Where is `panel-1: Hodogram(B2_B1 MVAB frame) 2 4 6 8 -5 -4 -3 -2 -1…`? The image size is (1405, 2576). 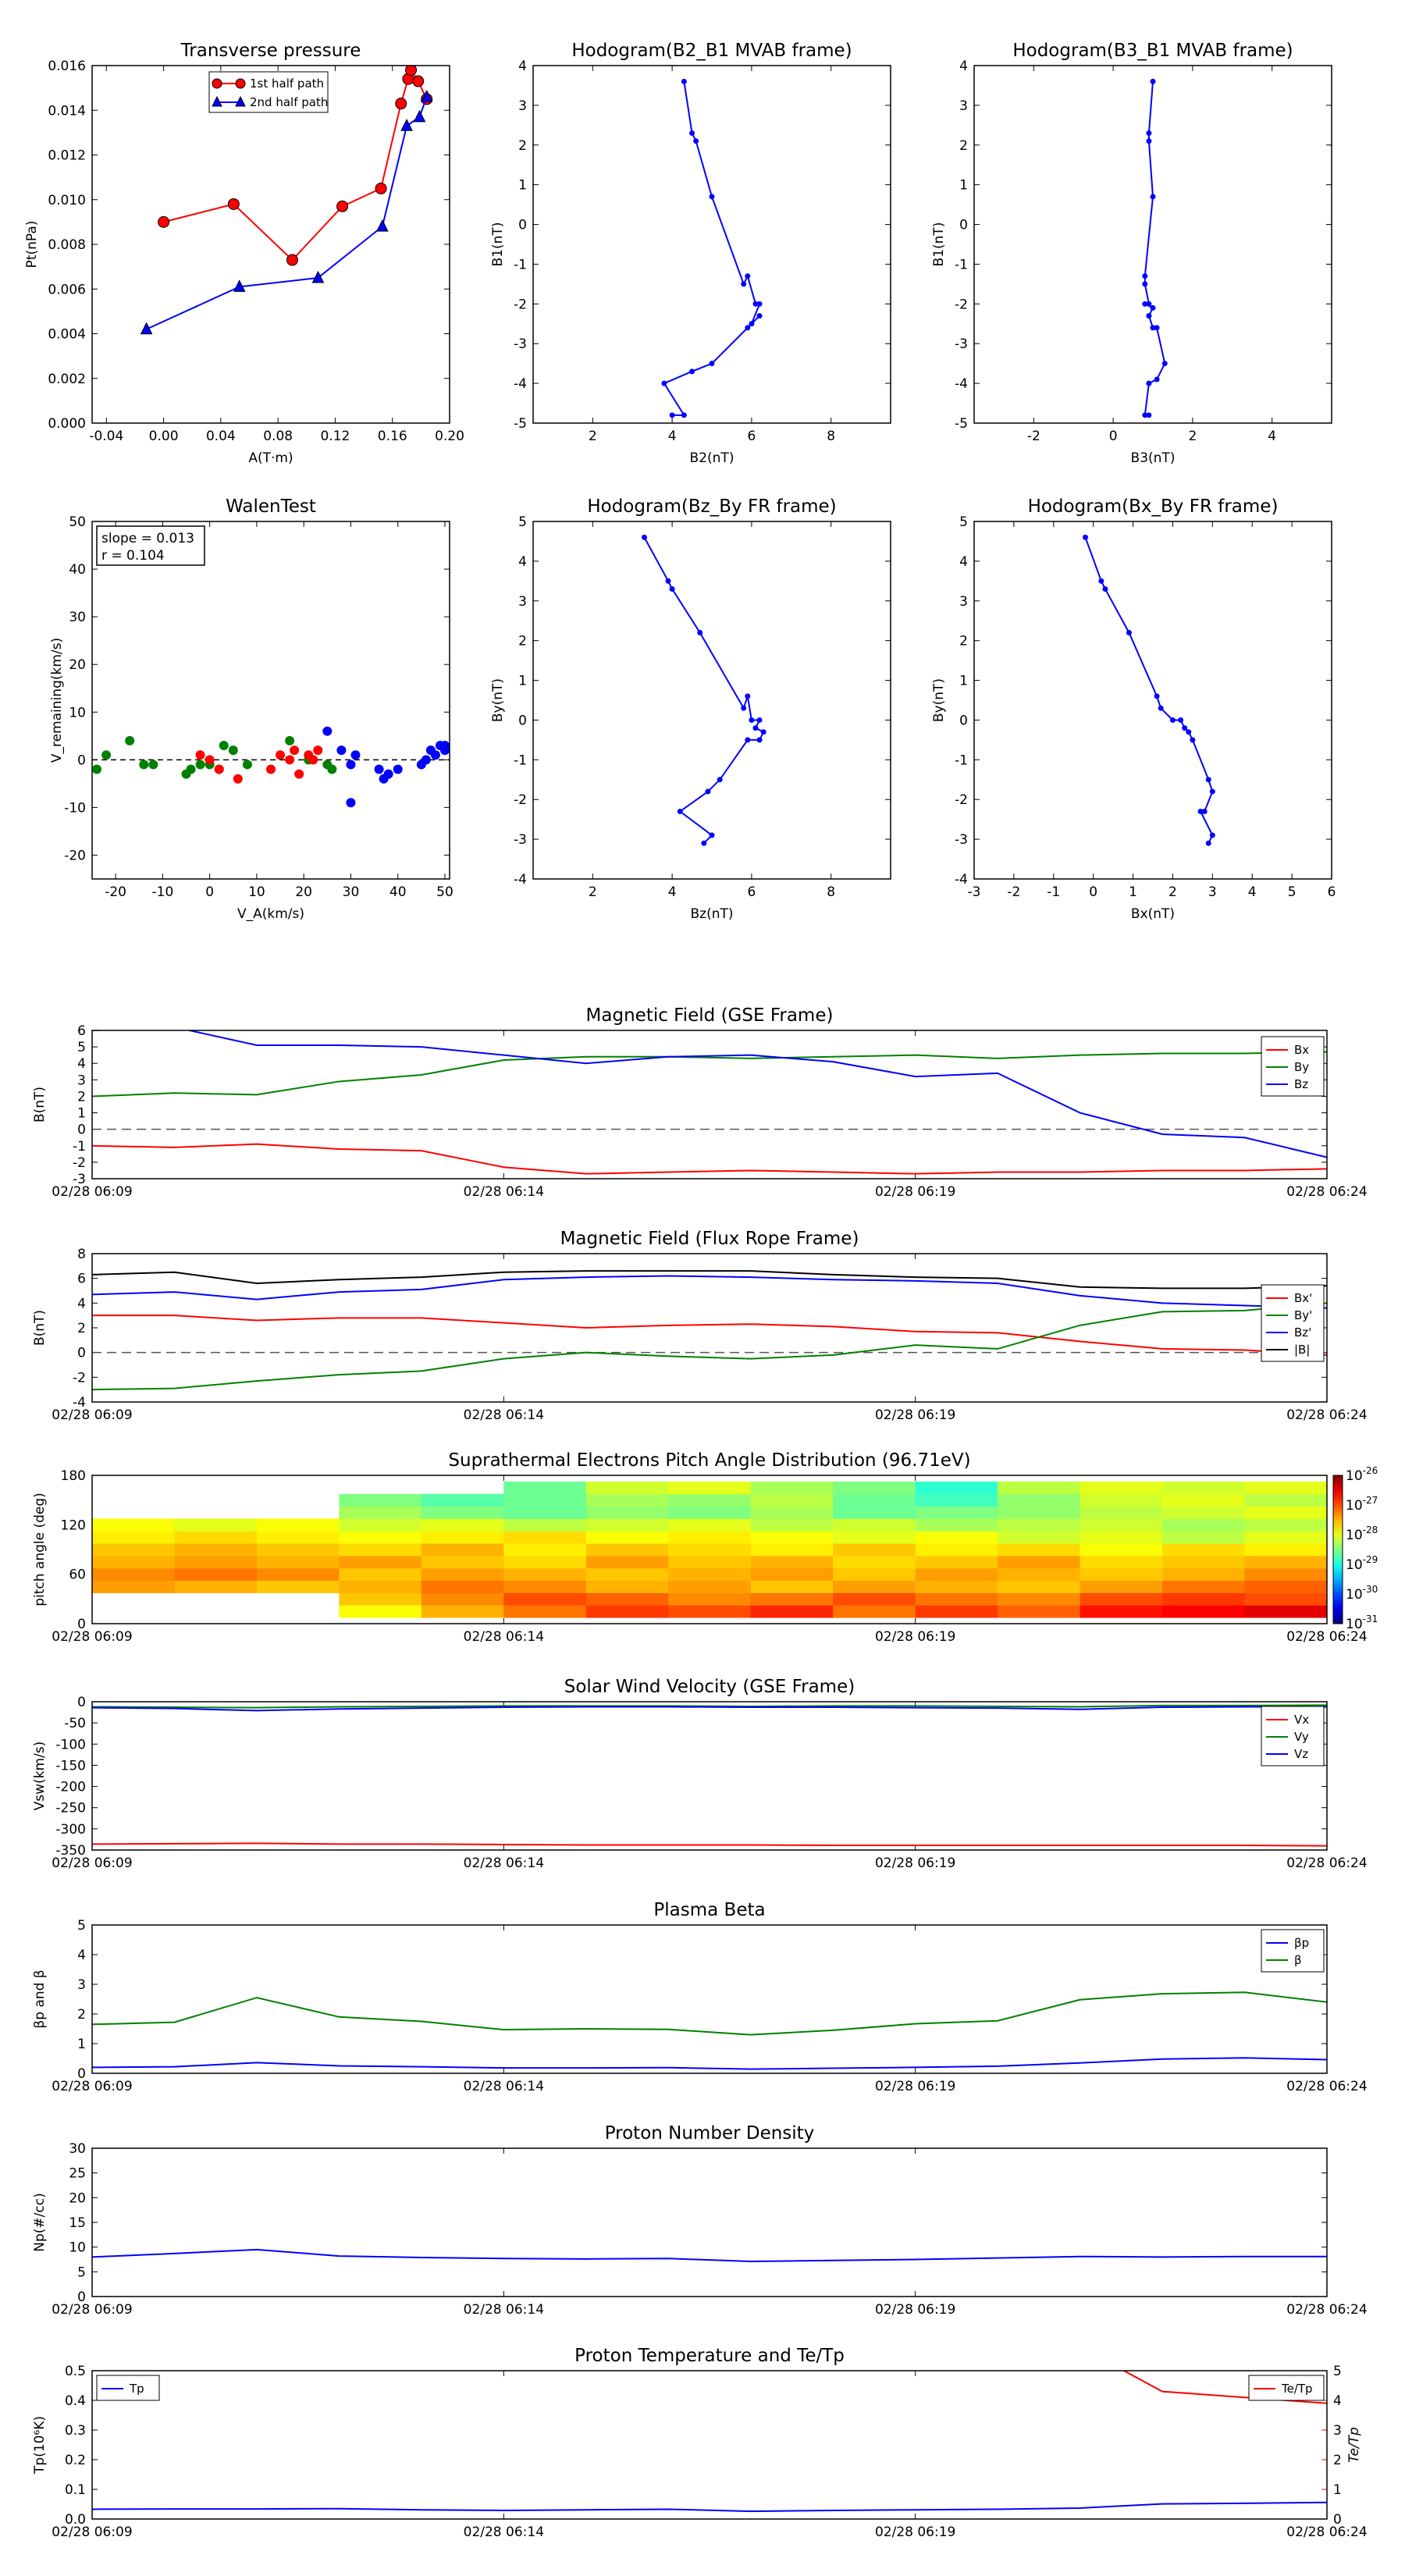 panel-1: Hodogram(B2_B1 MVAB frame) 2 4 6 8 -5 -4 -3 -2 -1… is located at coordinates (690, 253).